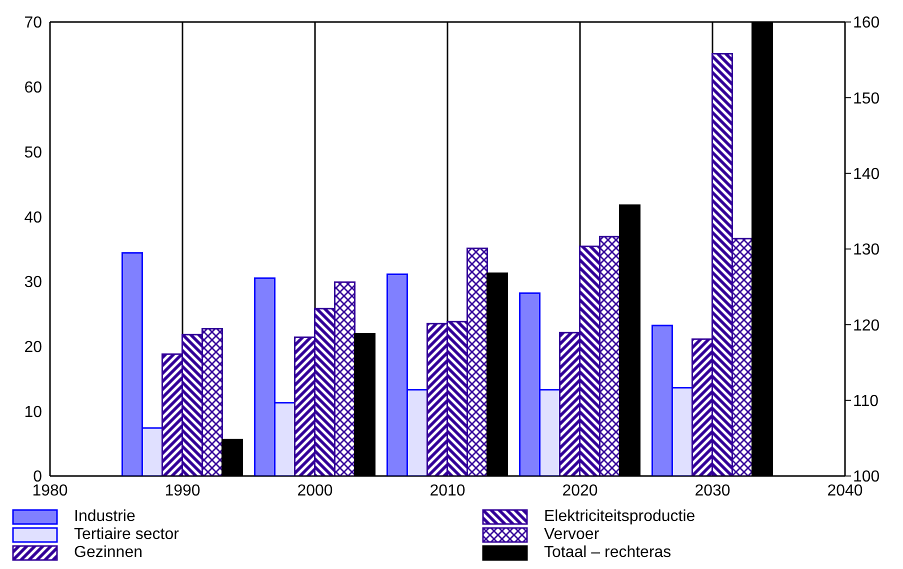 The height and width of the screenshot is (569, 903). What do you see at coordinates (448, 491) in the screenshot?
I see `x-tick-label: 2010` at bounding box center [448, 491].